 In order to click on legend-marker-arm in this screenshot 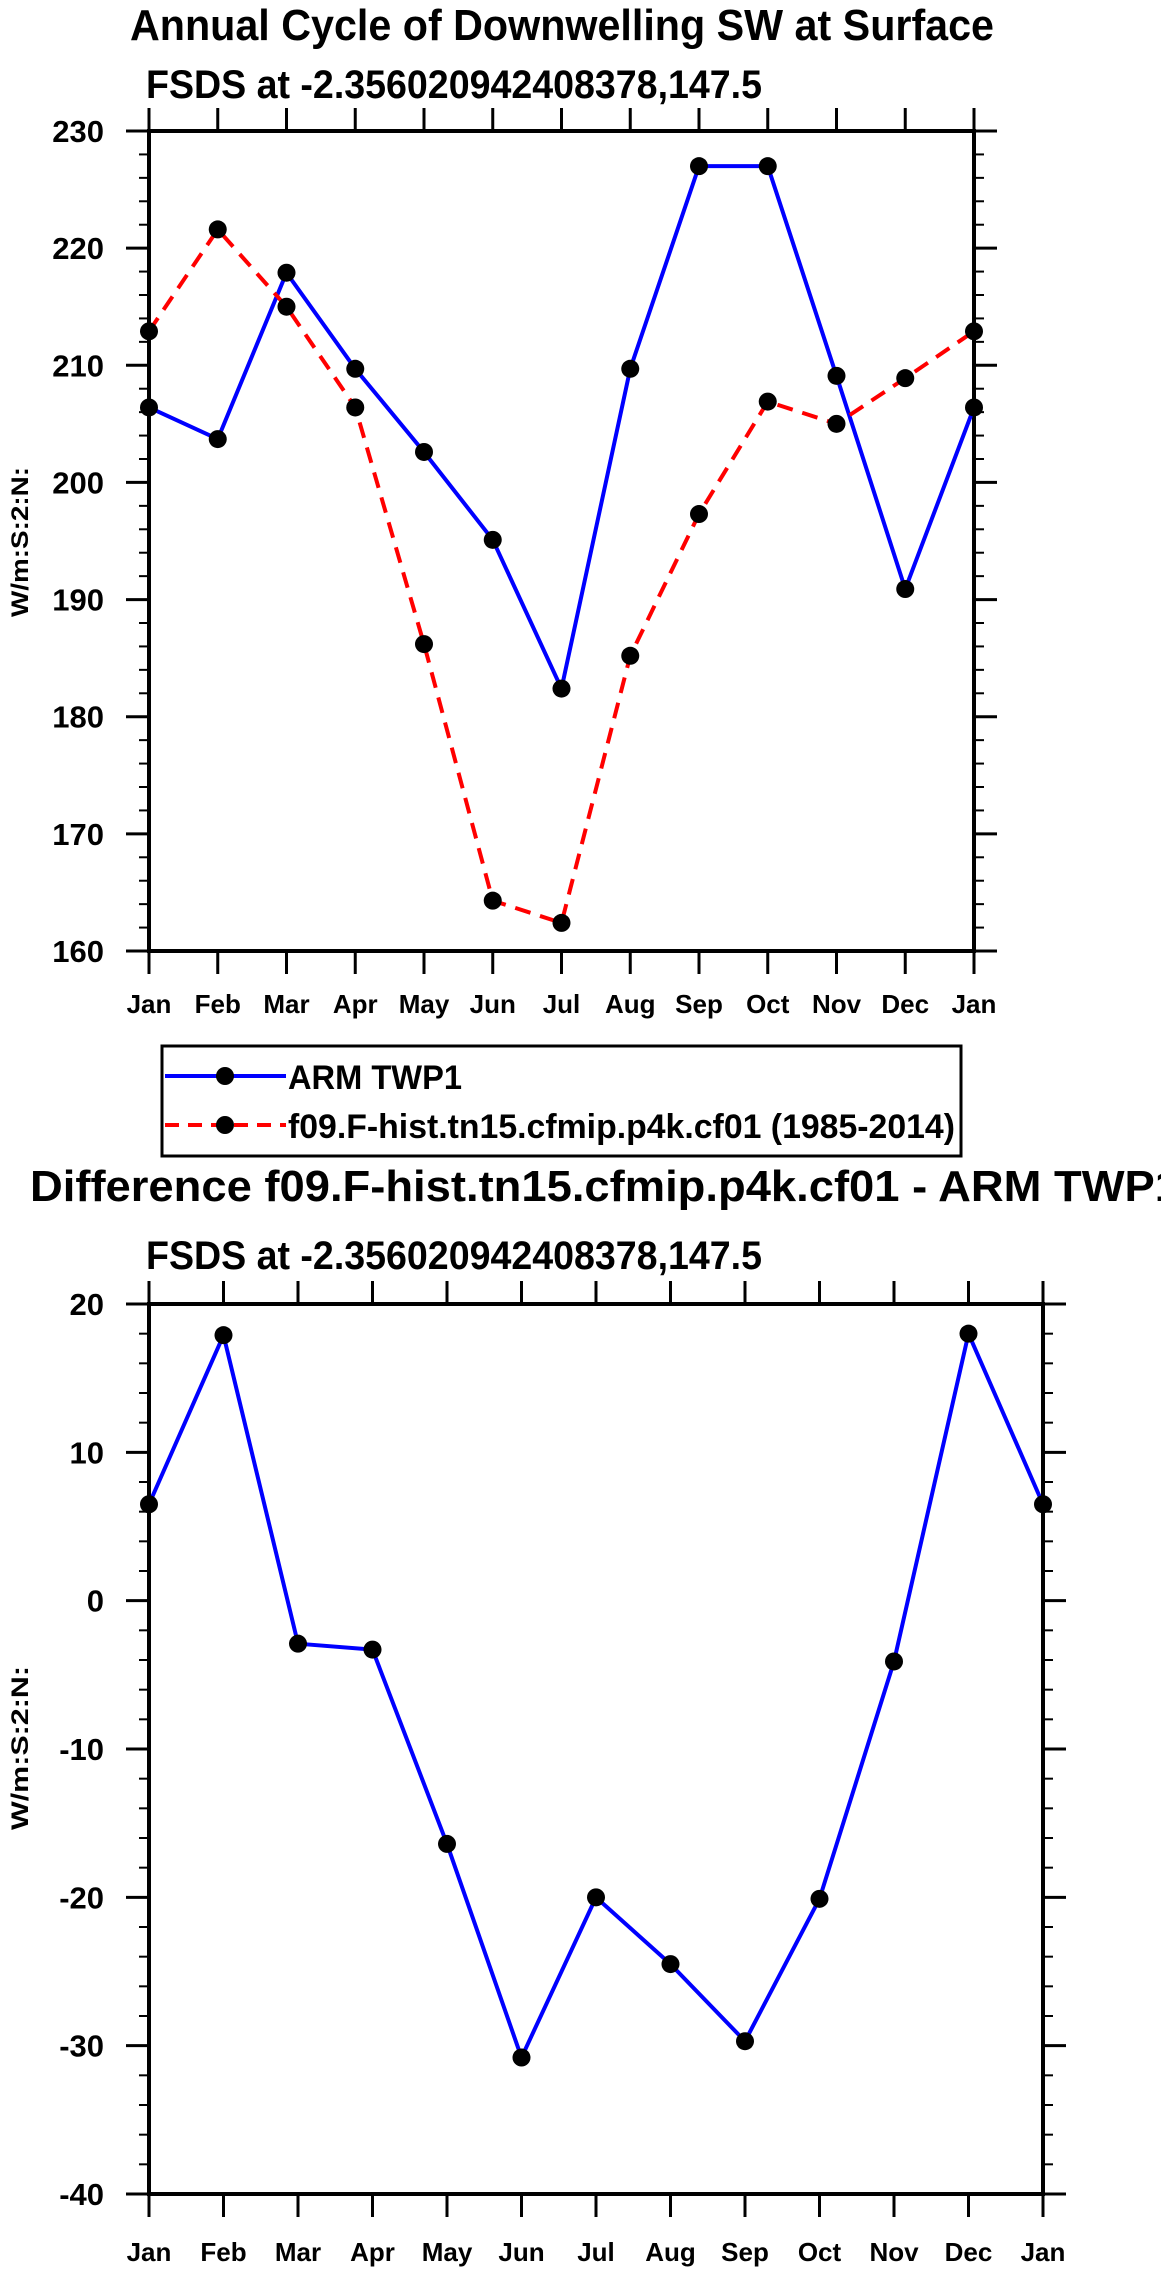, I will do `click(225, 1076)`.